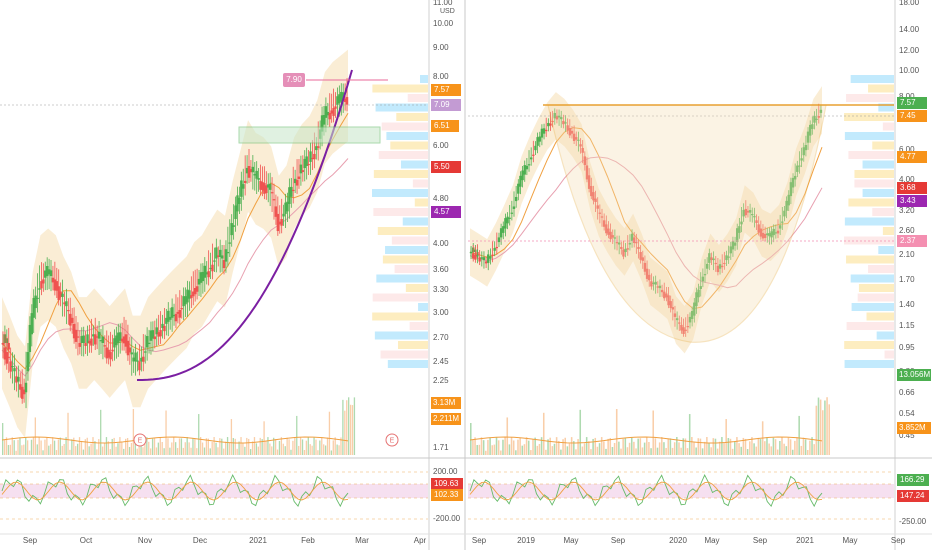 Image resolution: width=932 pixels, height=550 pixels. I want to click on cci-signal-line, so click(175, 491).